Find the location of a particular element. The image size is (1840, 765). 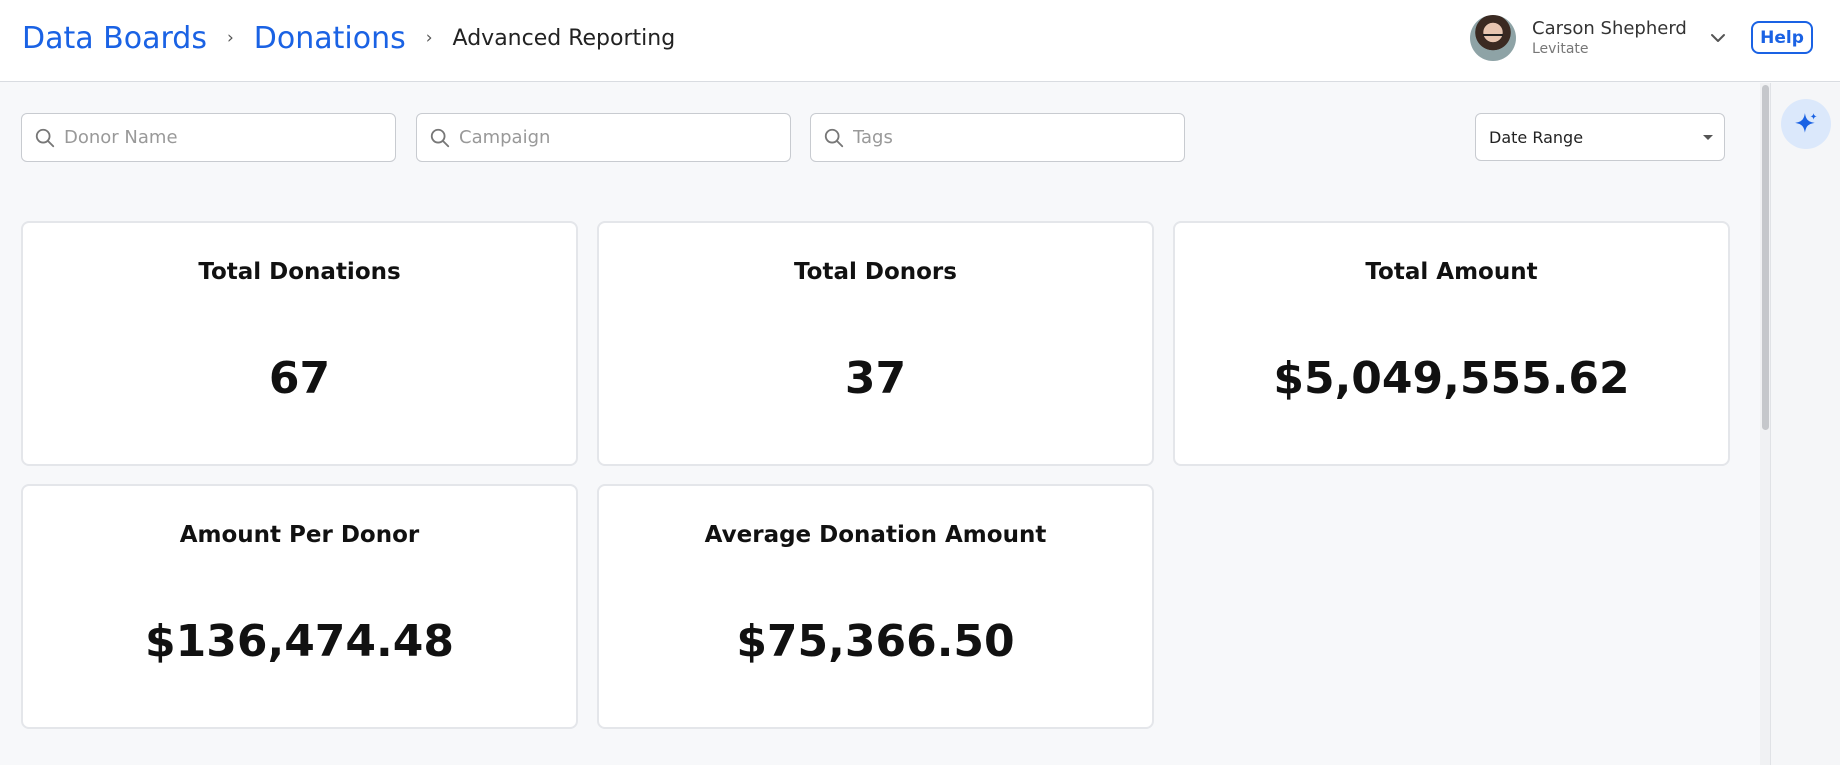

stat-card-total-donors: Total Donors 37 is located at coordinates (875, 343).